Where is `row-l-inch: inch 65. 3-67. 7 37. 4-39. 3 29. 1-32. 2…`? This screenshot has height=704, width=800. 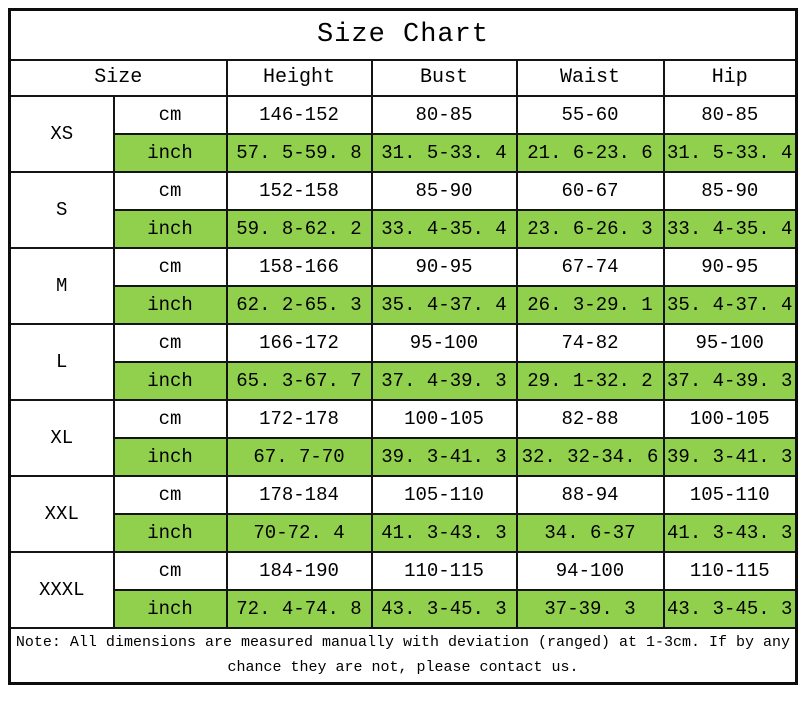 row-l-inch: inch 65. 3-67. 7 37. 4-39. 3 29. 1-32. 2… is located at coordinates (404, 380).